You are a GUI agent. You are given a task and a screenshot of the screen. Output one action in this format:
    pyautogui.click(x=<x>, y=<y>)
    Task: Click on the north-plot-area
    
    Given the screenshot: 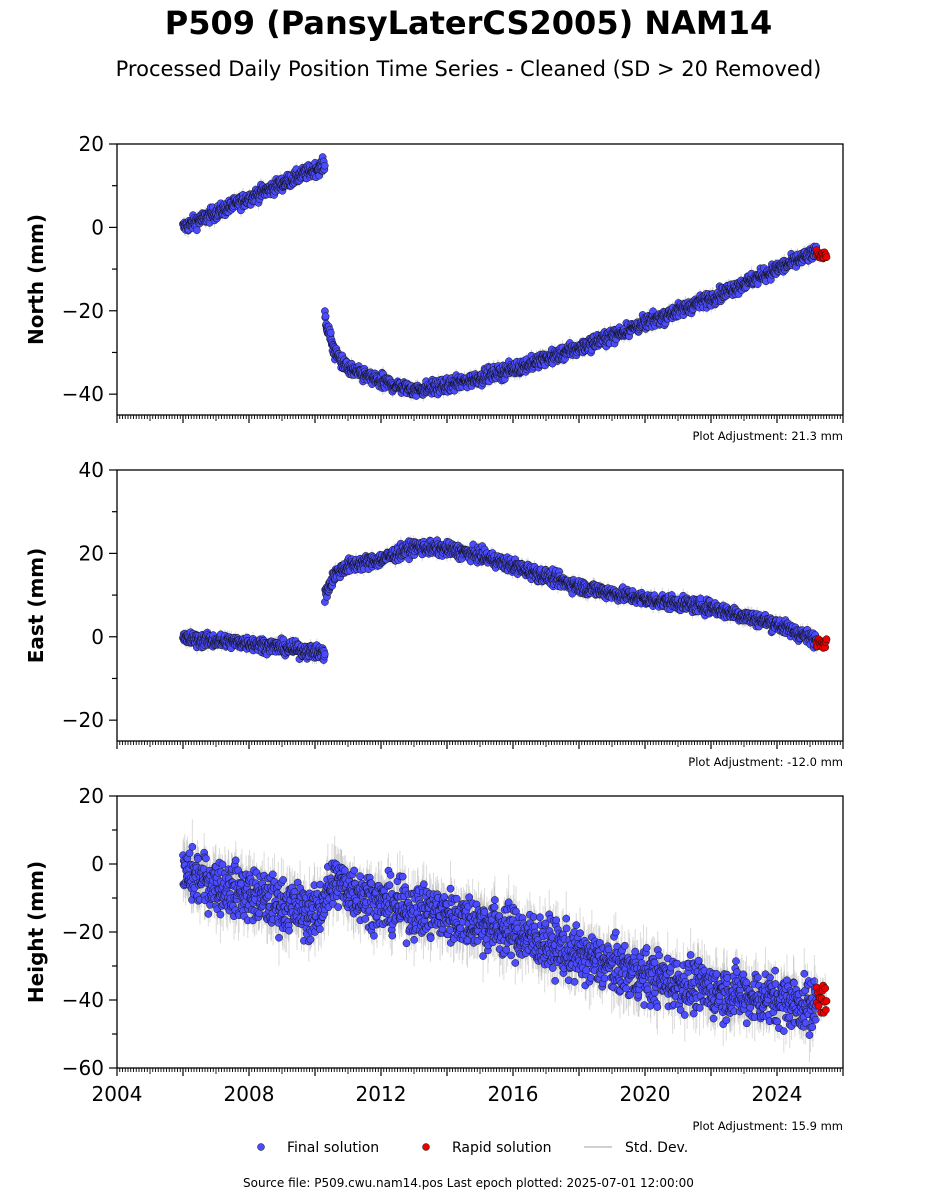 What is the action you would take?
    pyautogui.click(x=505, y=277)
    